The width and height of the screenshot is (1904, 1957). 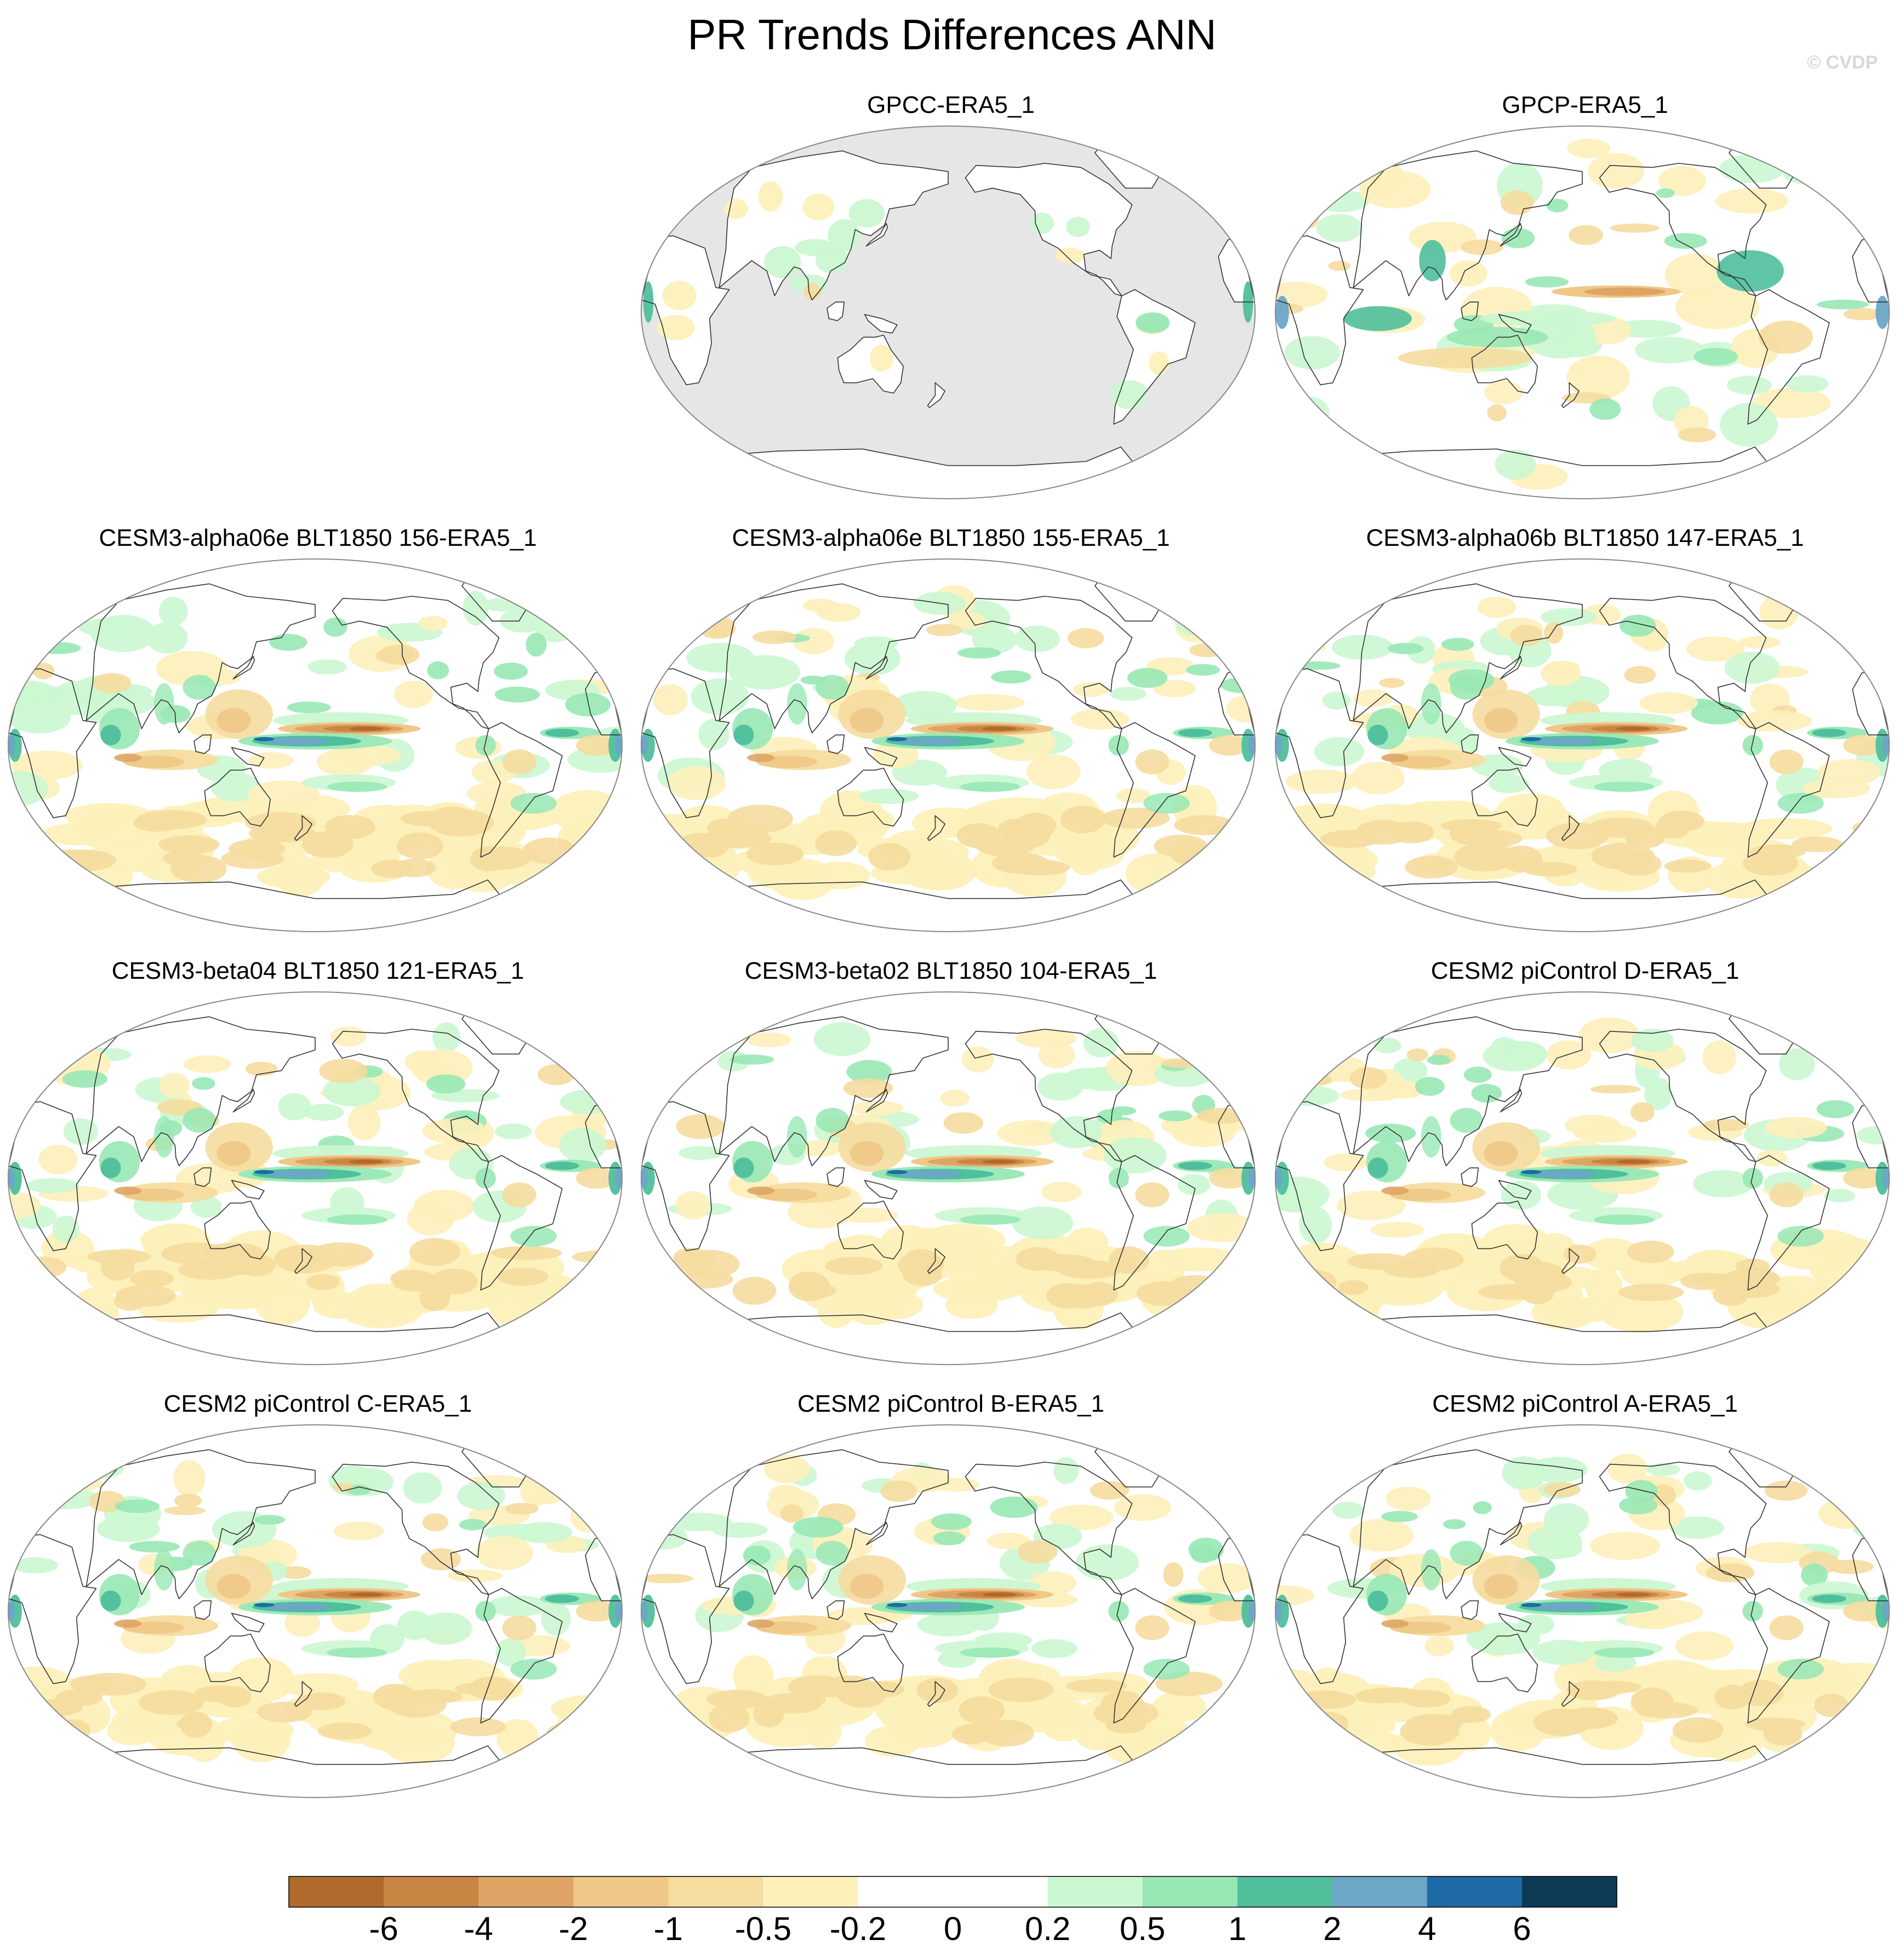 I want to click on coastline-asia-east, so click(x=834, y=658).